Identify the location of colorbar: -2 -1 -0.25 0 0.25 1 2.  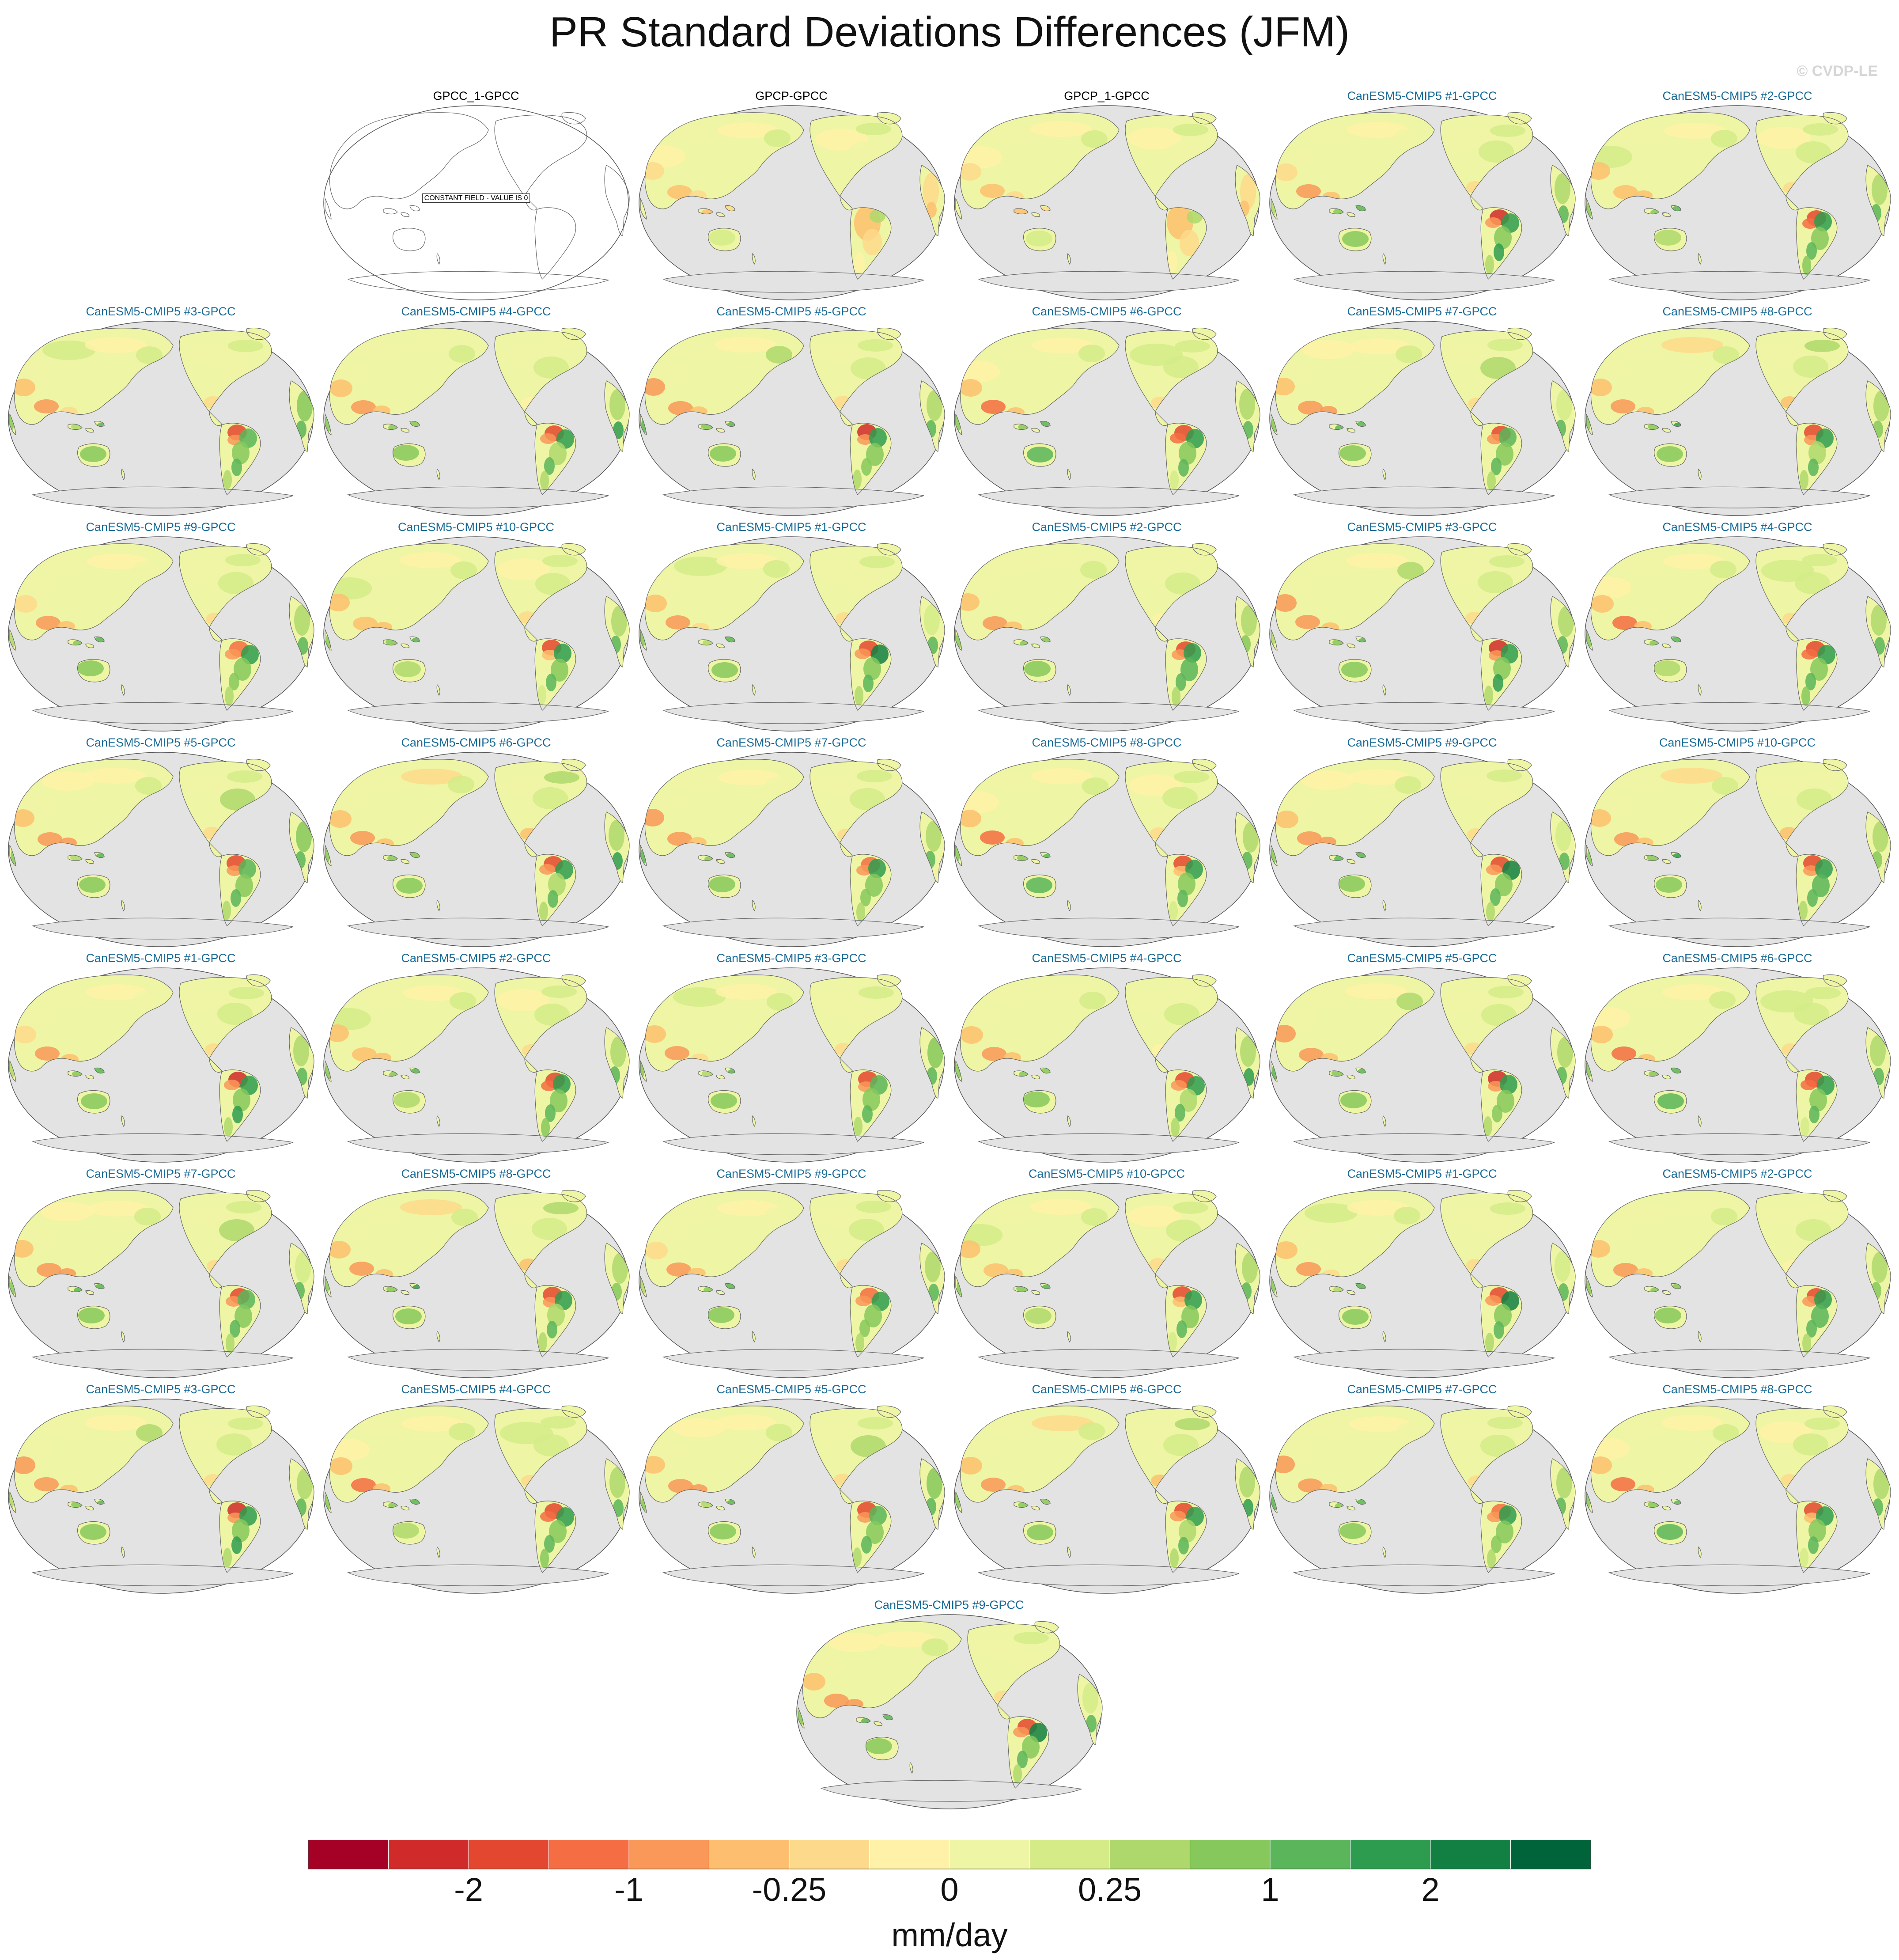
(949, 1873).